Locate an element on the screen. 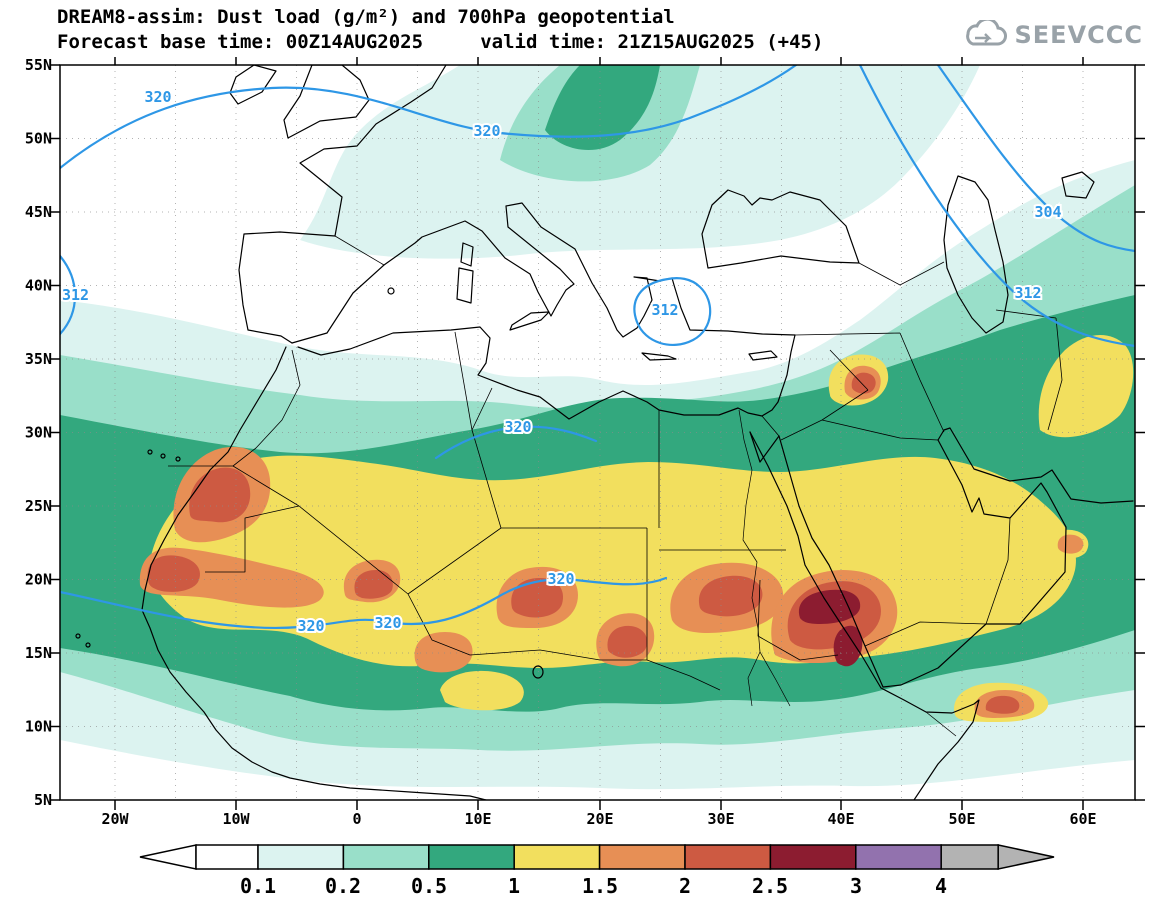 The image size is (1165, 907). dust-layer-1.5-niger-south is located at coordinates (443, 652).